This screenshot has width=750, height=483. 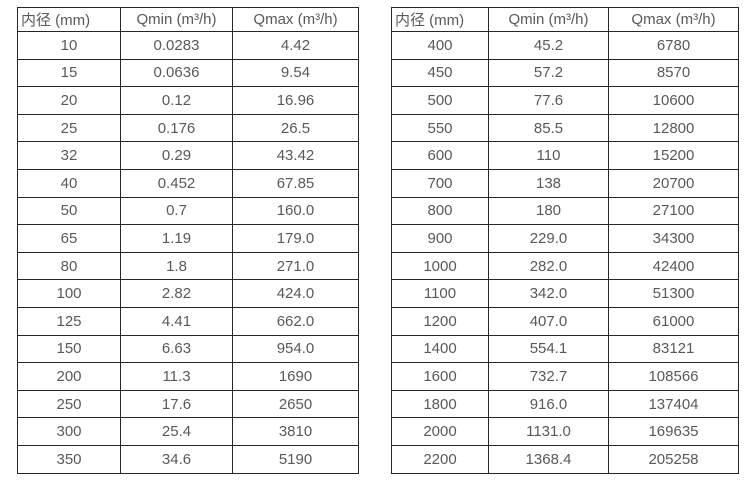 I want to click on table-row: 10 0.0283 4.42, so click(x=188, y=45).